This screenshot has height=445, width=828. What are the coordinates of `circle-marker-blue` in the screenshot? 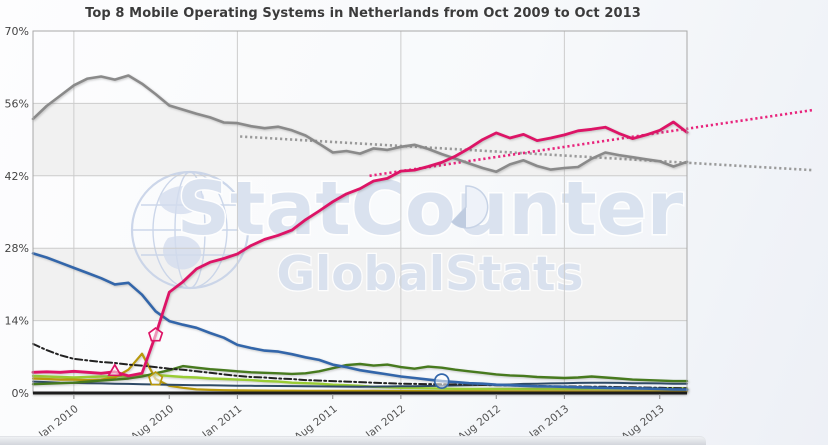 It's located at (441, 381).